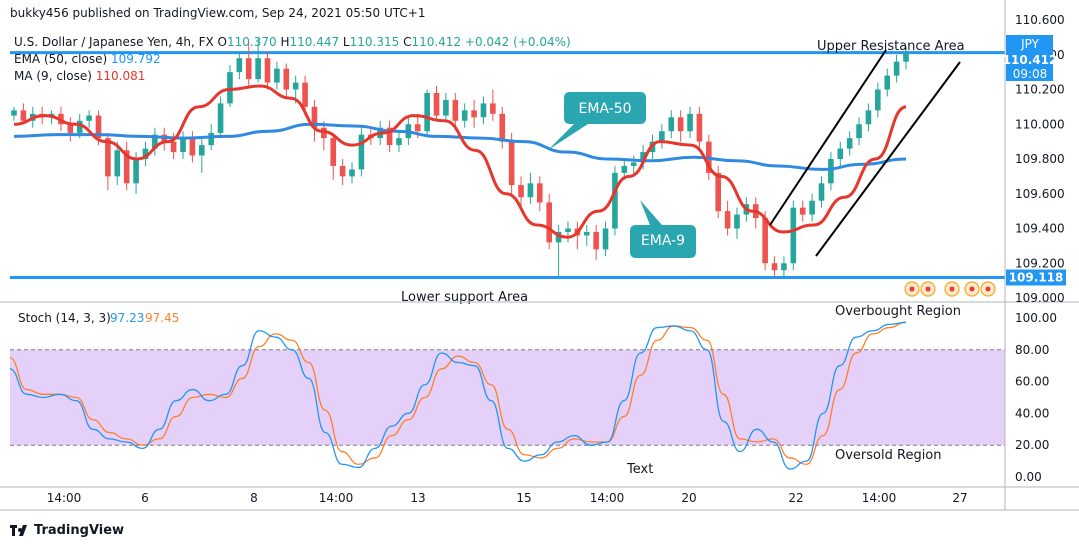 The width and height of the screenshot is (1079, 549). What do you see at coordinates (292, 76) in the screenshot?
I see `ma-legend-row: MA (9, close) 110.081` at bounding box center [292, 76].